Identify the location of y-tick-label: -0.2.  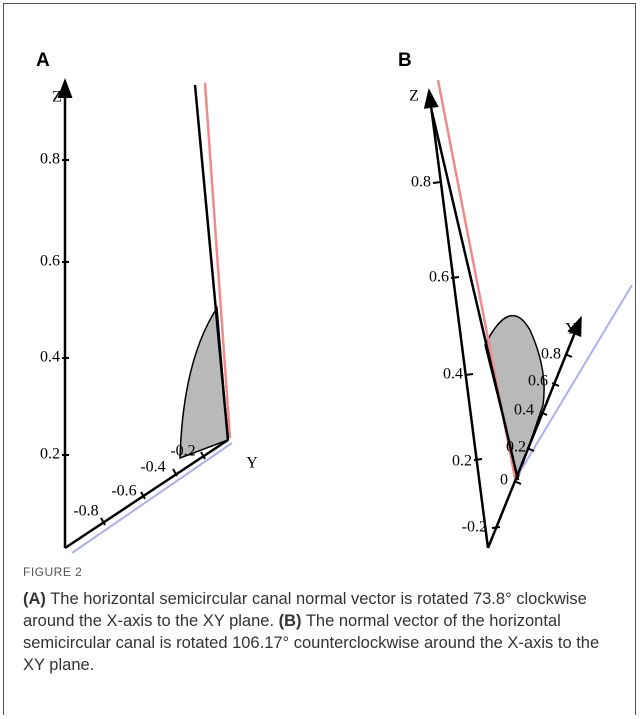
(182, 451).